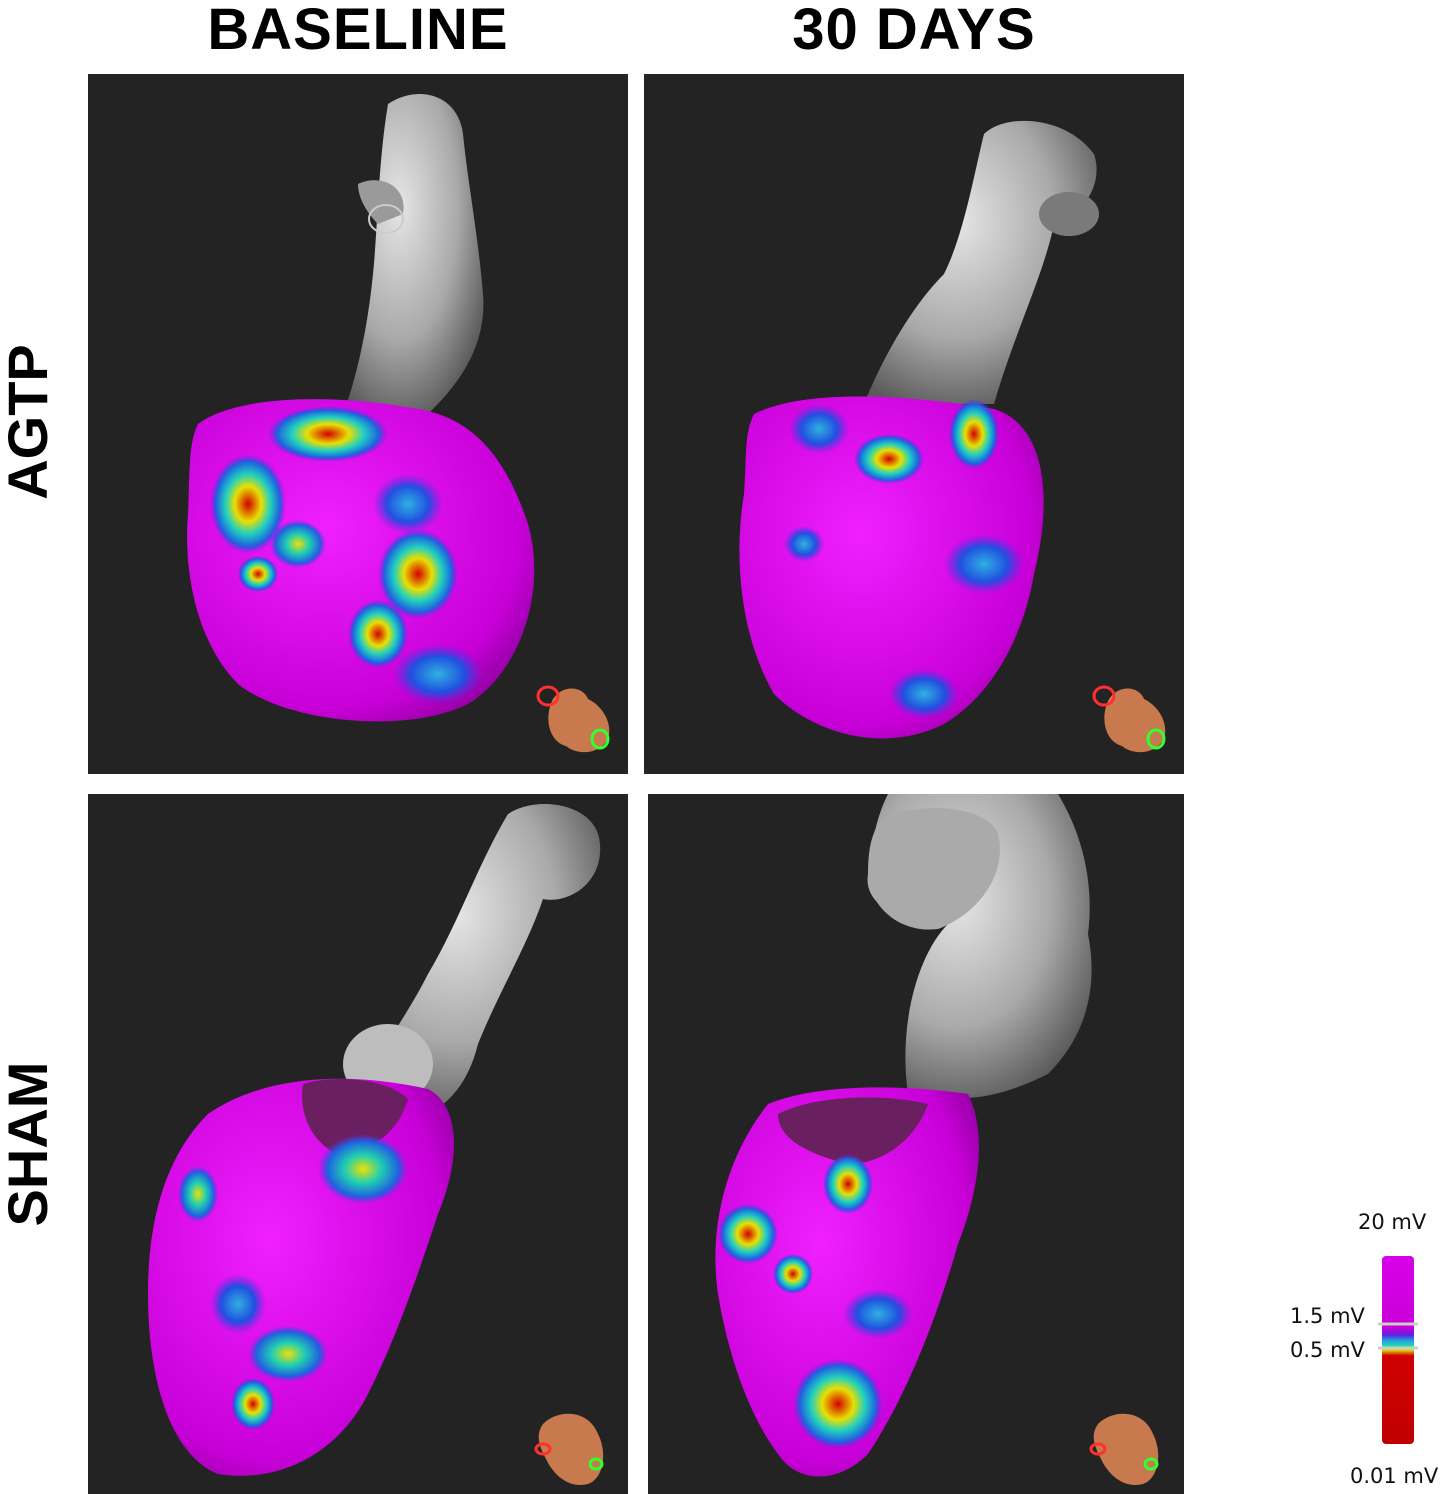  Describe the element at coordinates (29, 1144) in the screenshot. I see `row-header-sham: SHAM` at that location.